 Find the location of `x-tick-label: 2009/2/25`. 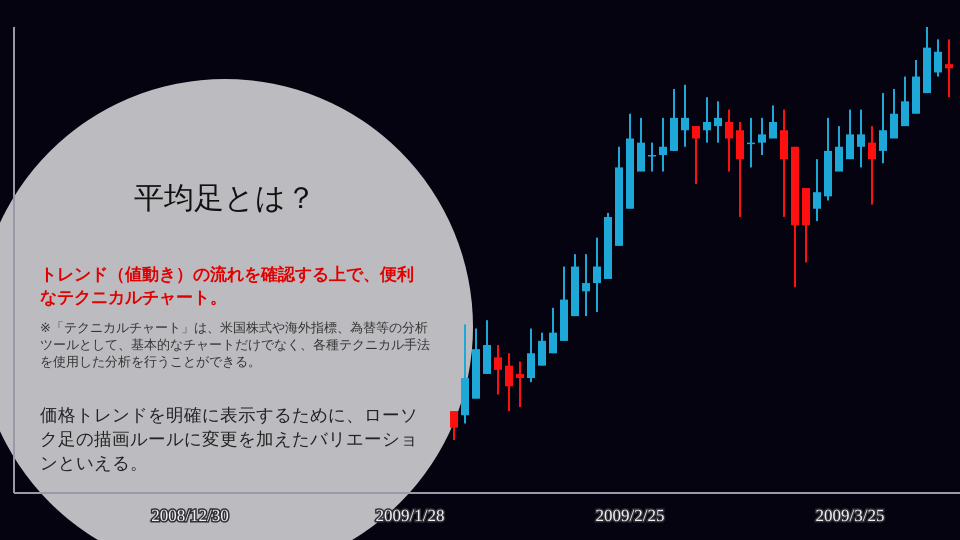

x-tick-label: 2009/2/25 is located at coordinates (630, 515).